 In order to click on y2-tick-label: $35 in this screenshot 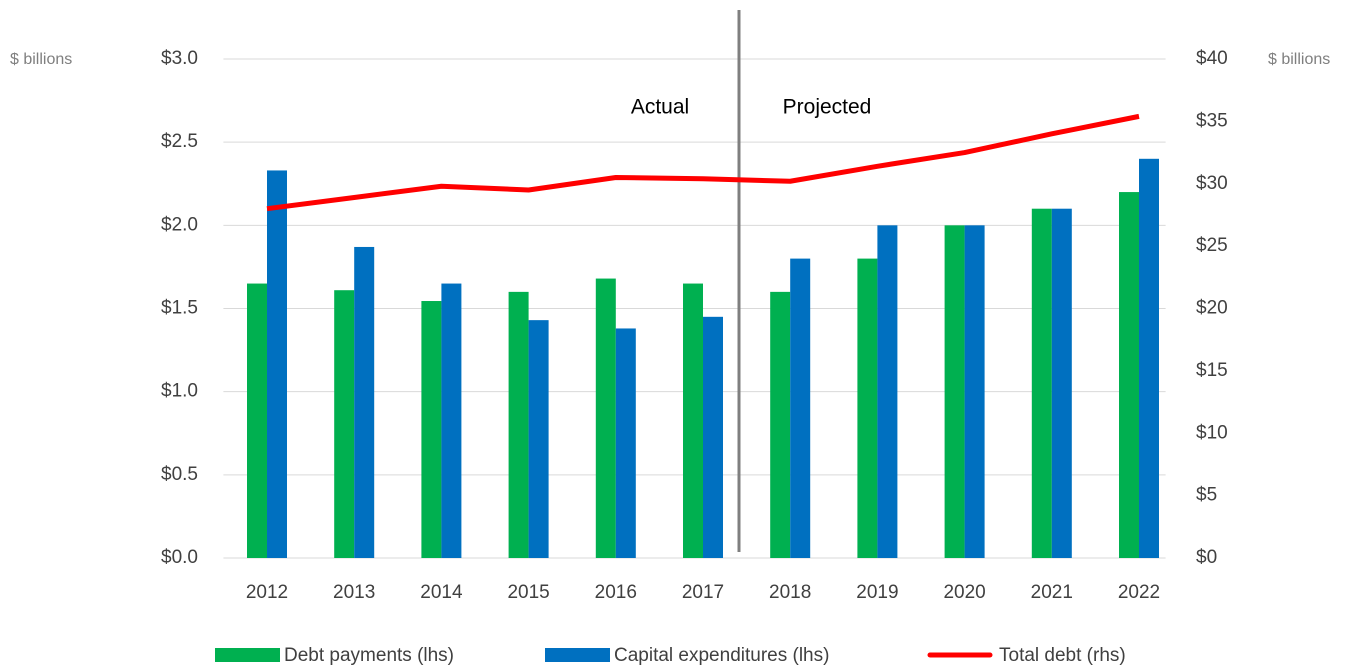, I will do `click(1212, 120)`.